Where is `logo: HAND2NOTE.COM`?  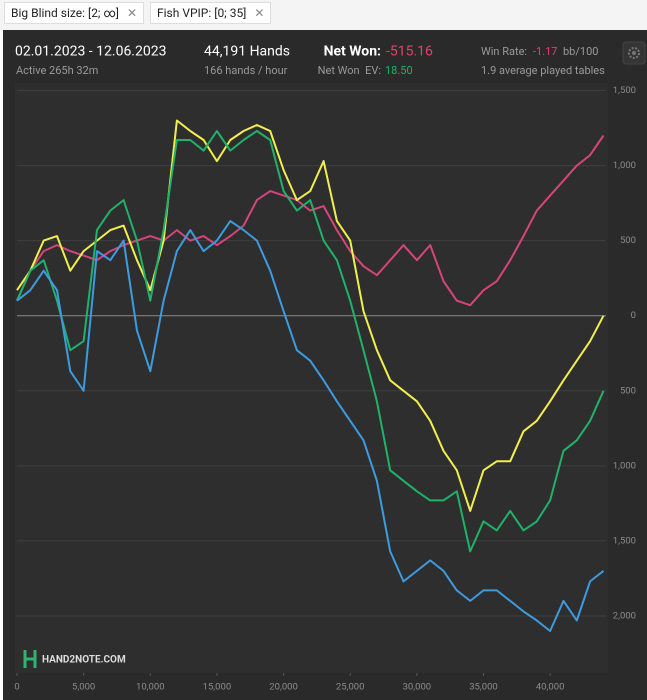 logo: HAND2NOTE.COM is located at coordinates (74, 659).